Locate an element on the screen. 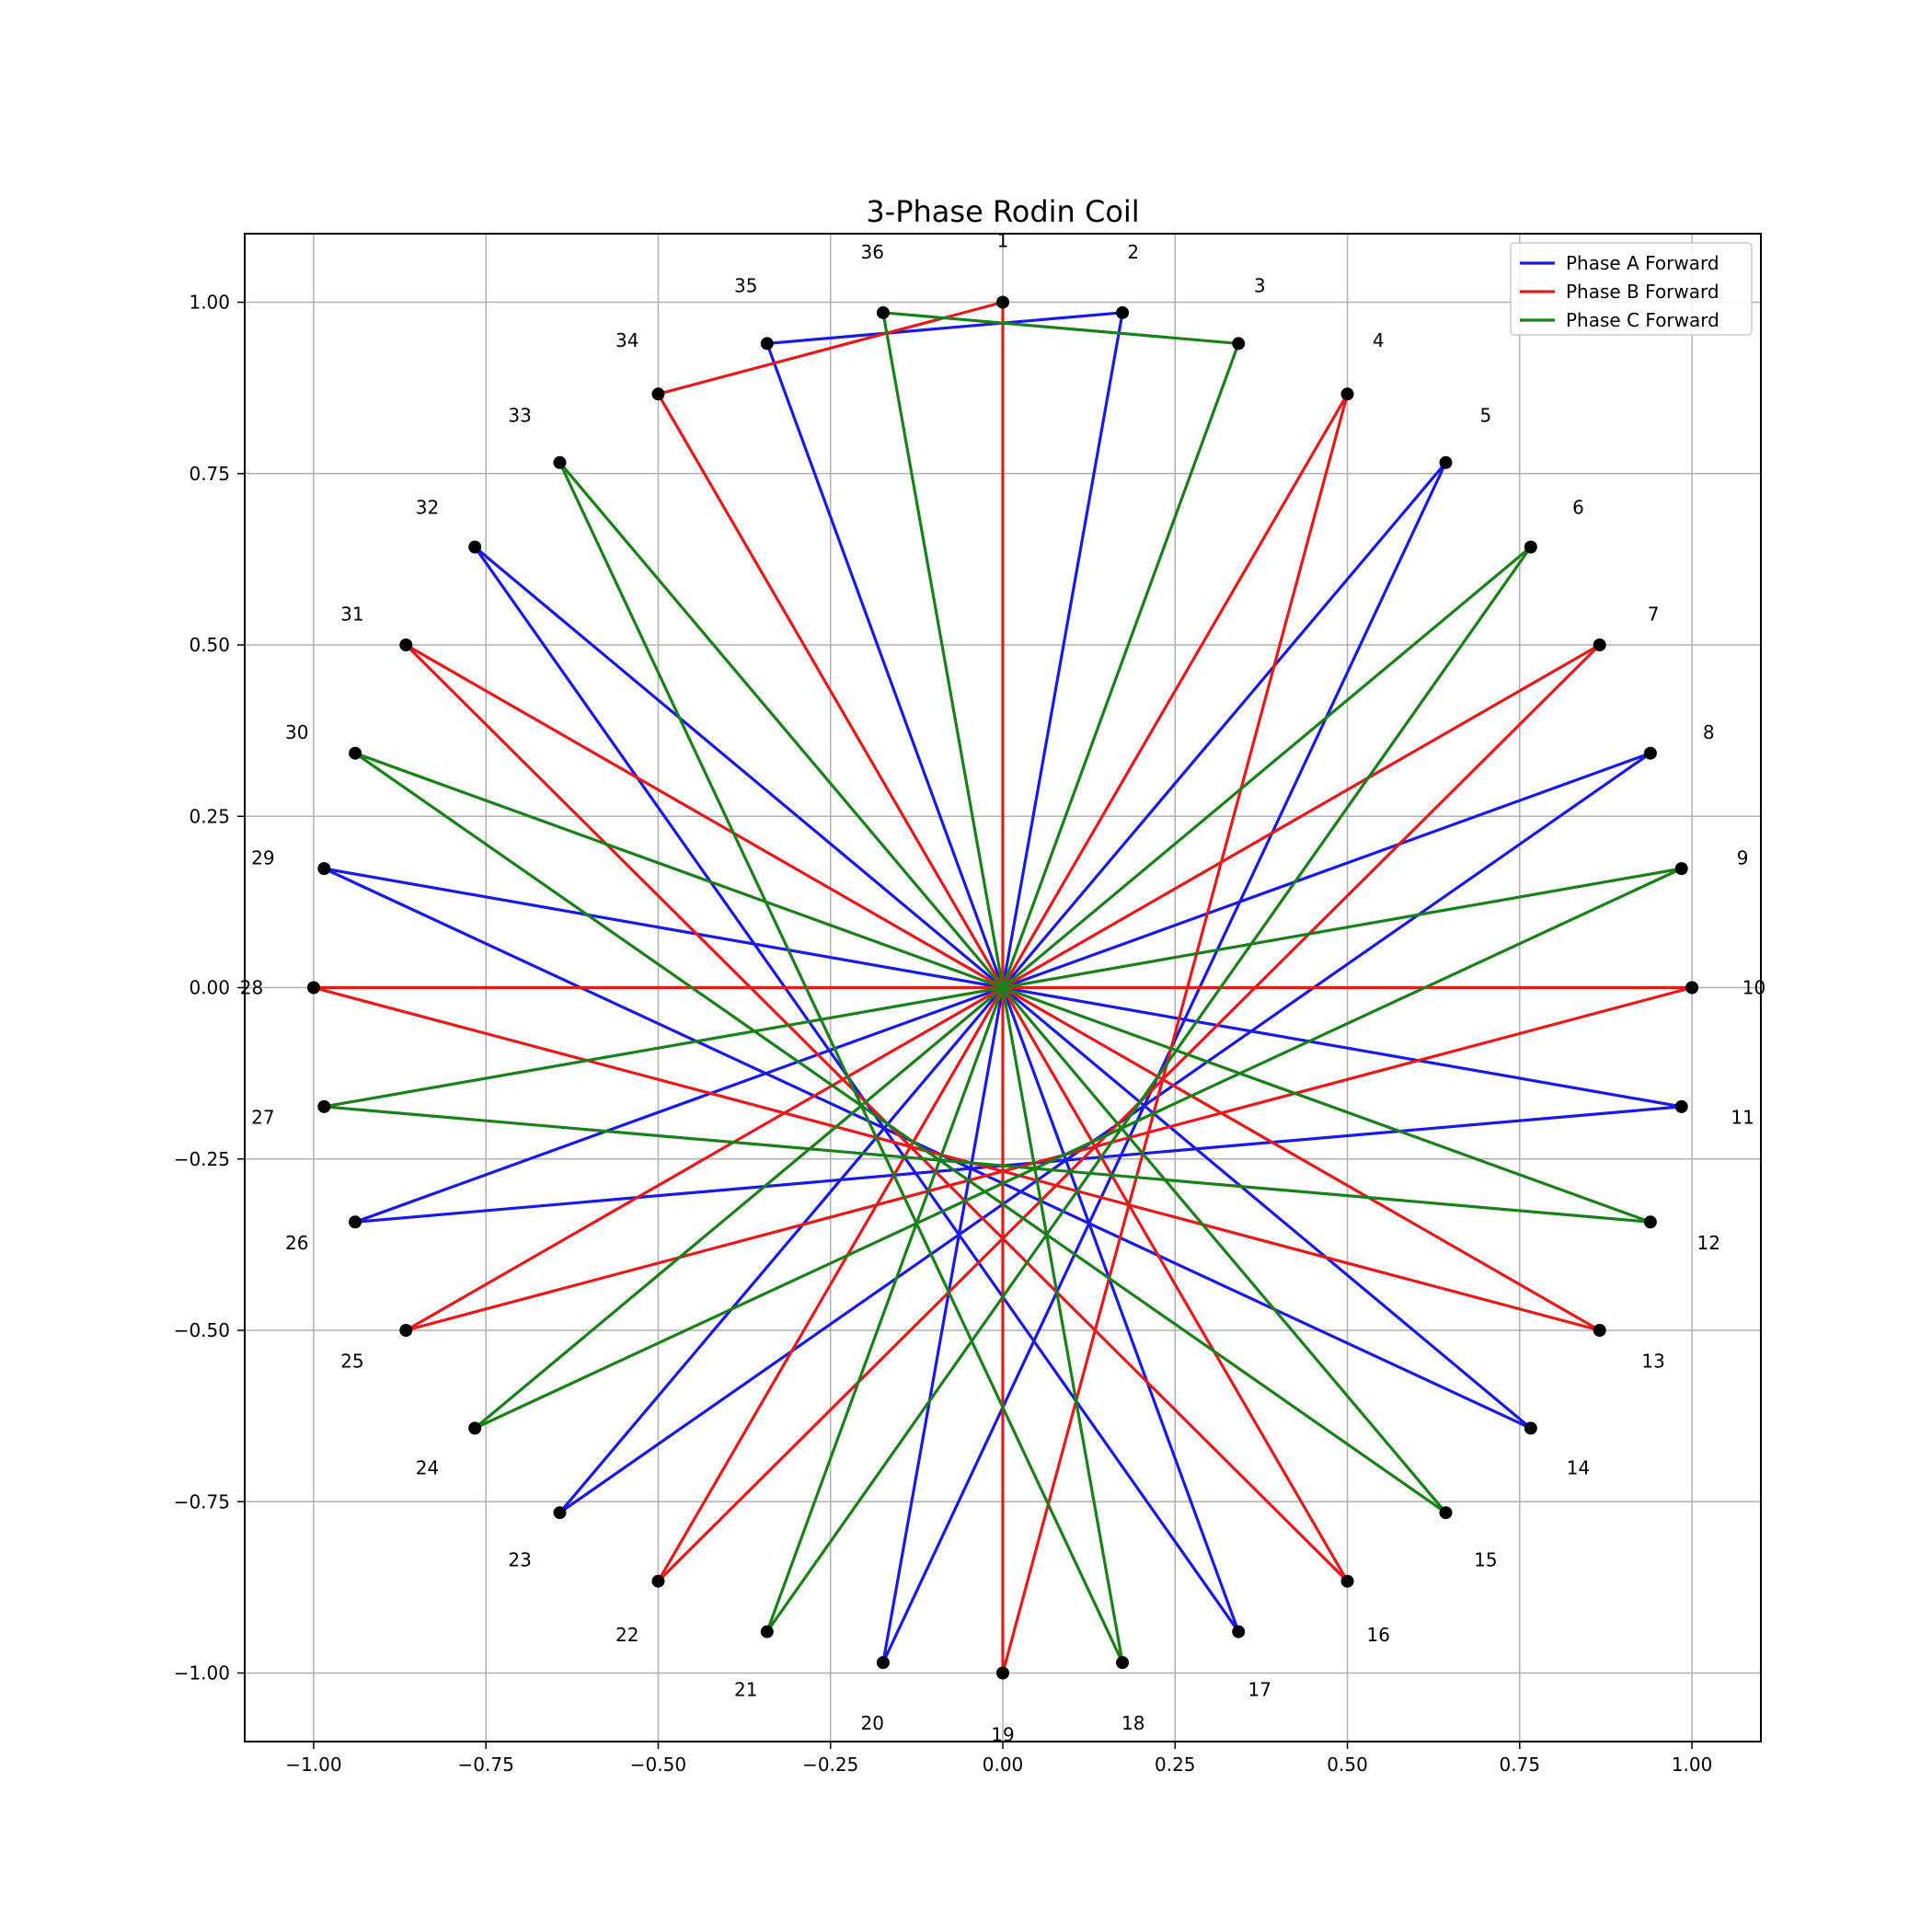 The width and height of the screenshot is (1932, 1932). point-label: 4 is located at coordinates (1379, 340).